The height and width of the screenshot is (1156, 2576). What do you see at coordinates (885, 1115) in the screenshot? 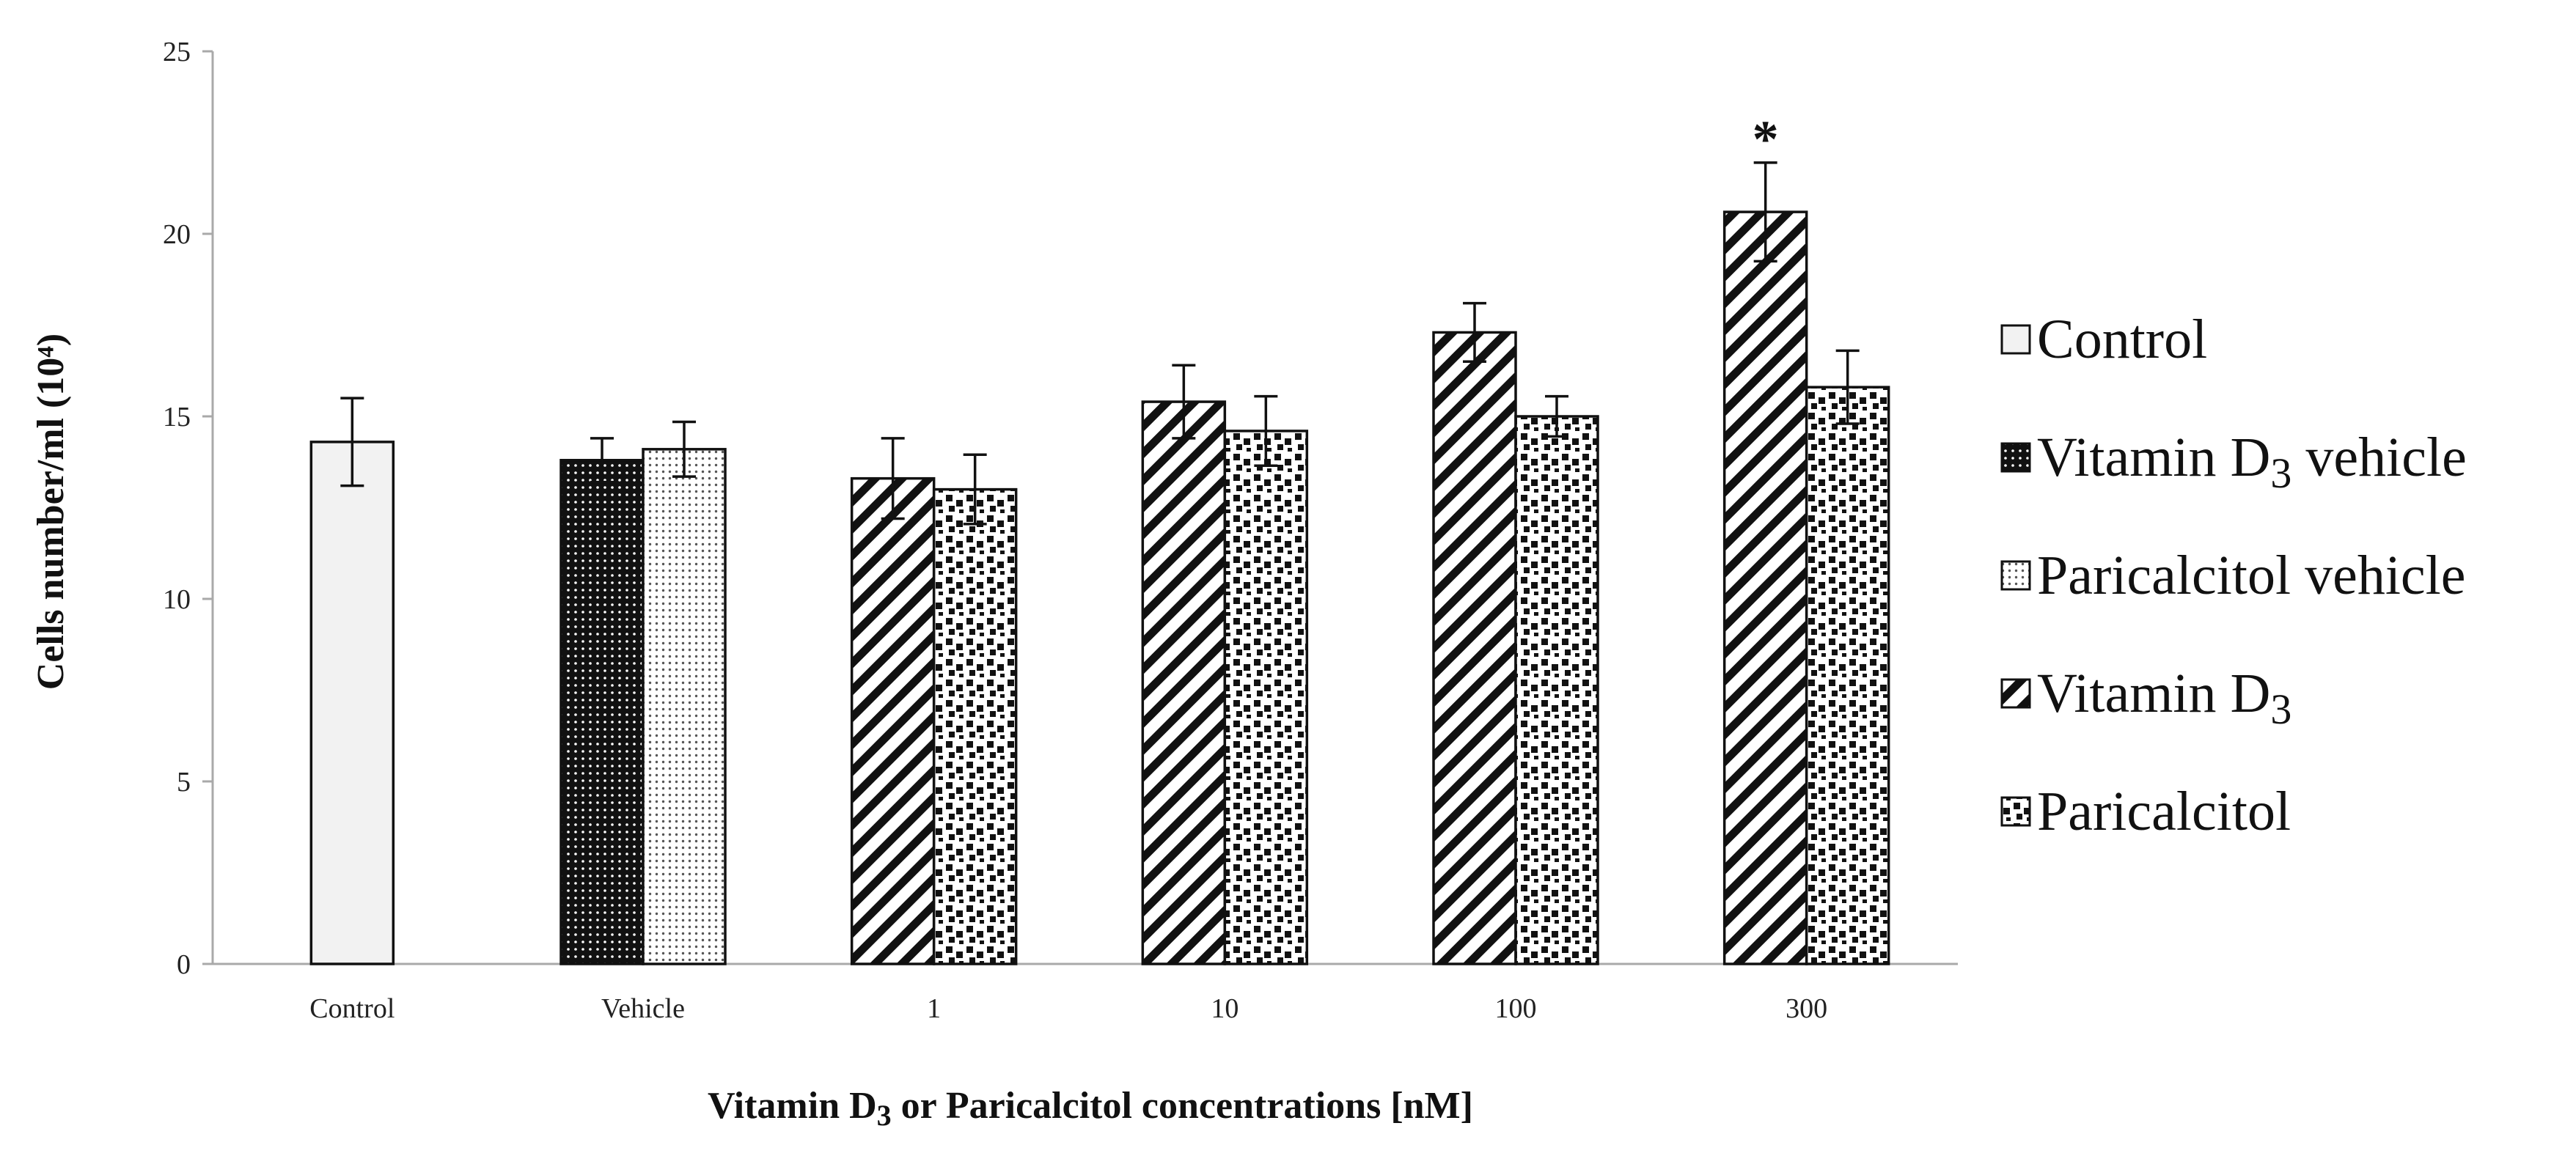
I see `x-axis-title-subscript: 3` at bounding box center [885, 1115].